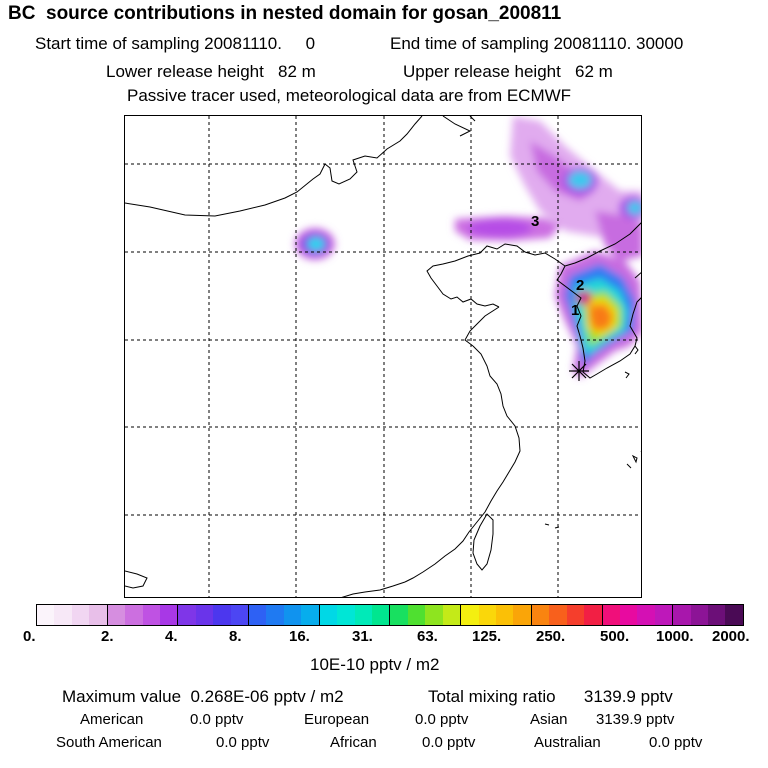 This screenshot has width=768, height=768. I want to click on total-mixing-label: Total mixing ratio 3139.9 pptv, so click(550, 696).